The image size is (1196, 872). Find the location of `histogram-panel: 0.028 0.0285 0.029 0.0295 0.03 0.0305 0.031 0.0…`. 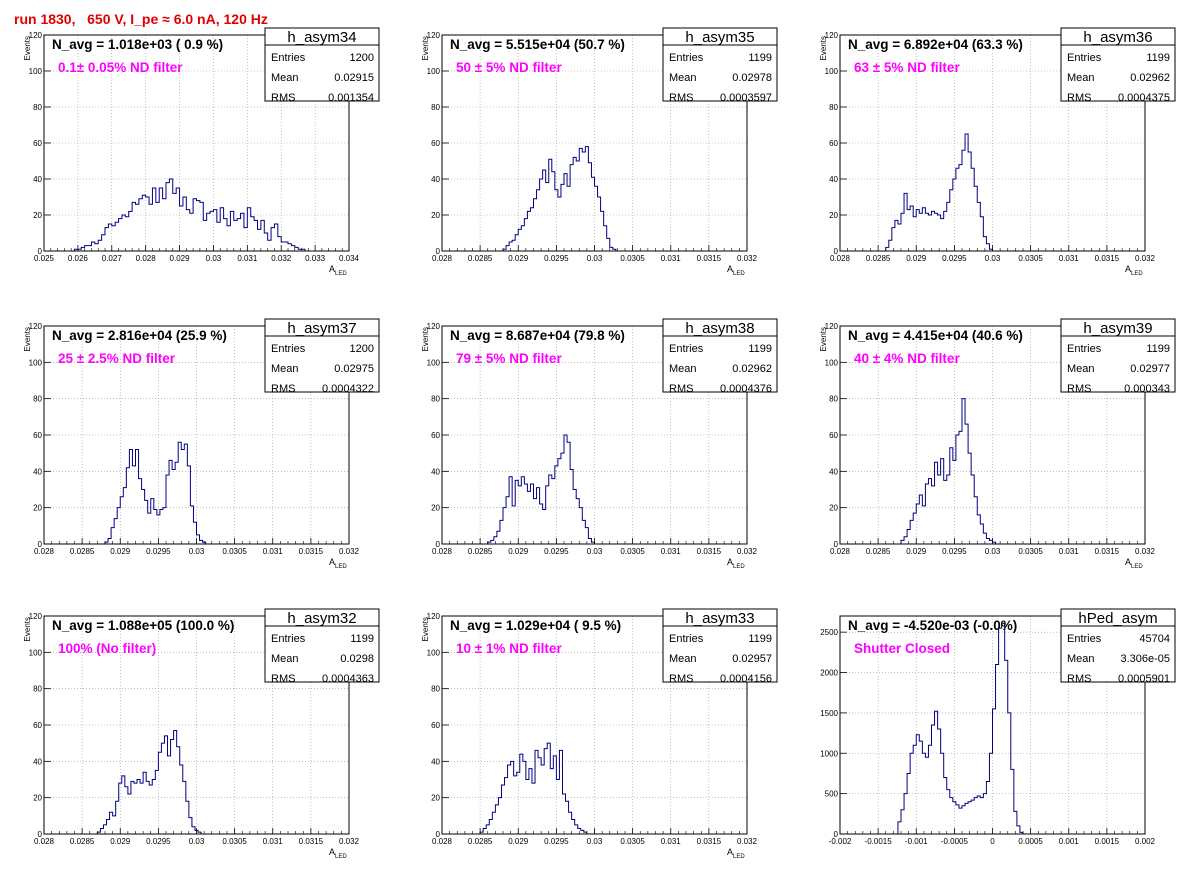

histogram-panel: 0.028 0.0285 0.029 0.0295 0.03 0.0305 0.031 0.0… is located at coordinates (201, 444).